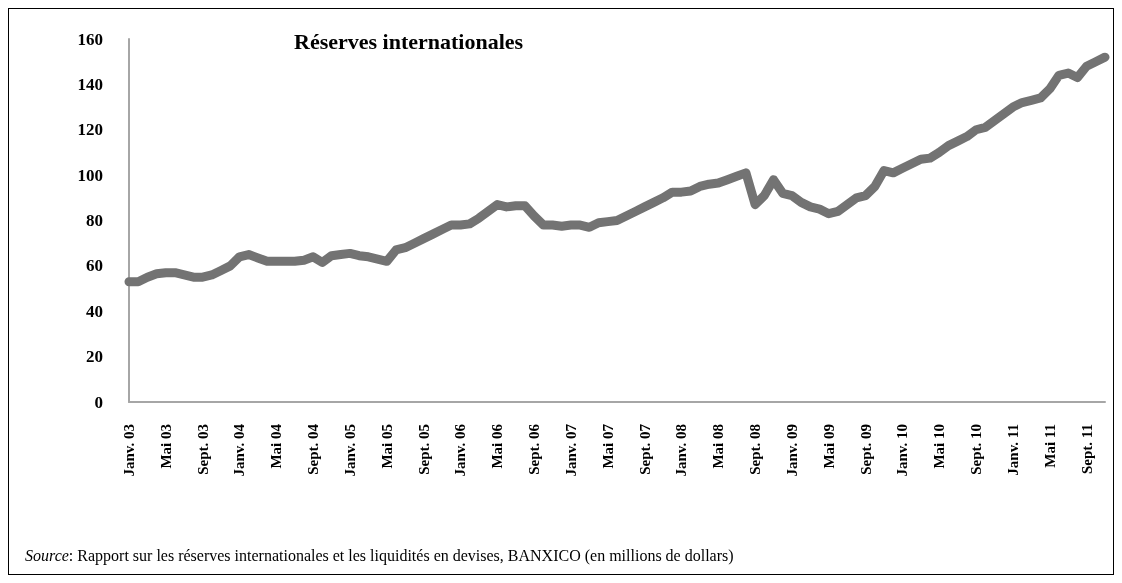 The image size is (1122, 583). I want to click on x-tick-label: Janv. 06, so click(460, 450).